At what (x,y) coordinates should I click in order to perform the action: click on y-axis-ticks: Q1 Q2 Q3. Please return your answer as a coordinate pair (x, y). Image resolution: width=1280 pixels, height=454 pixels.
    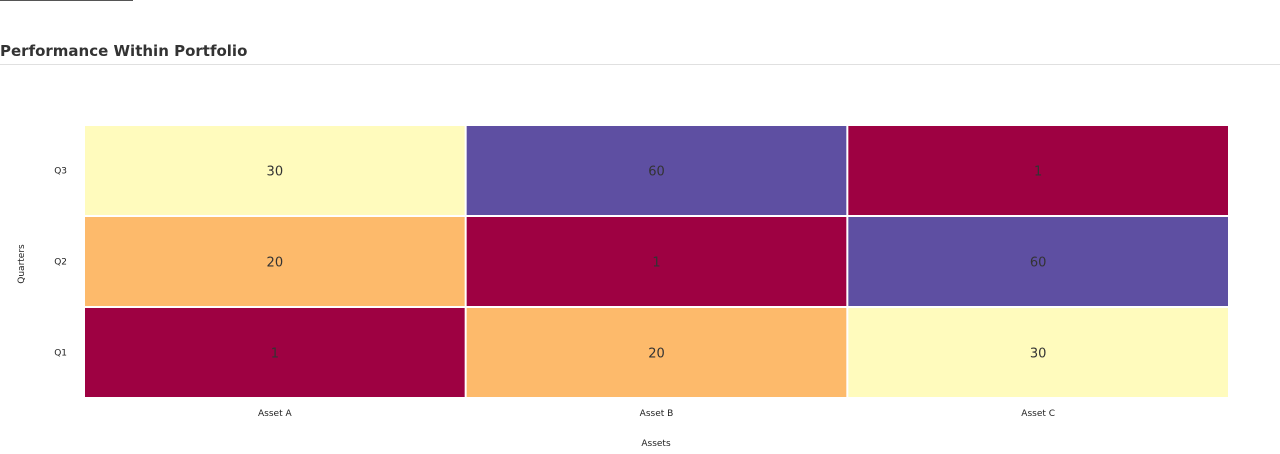
    Looking at the image, I should click on (60, 263).